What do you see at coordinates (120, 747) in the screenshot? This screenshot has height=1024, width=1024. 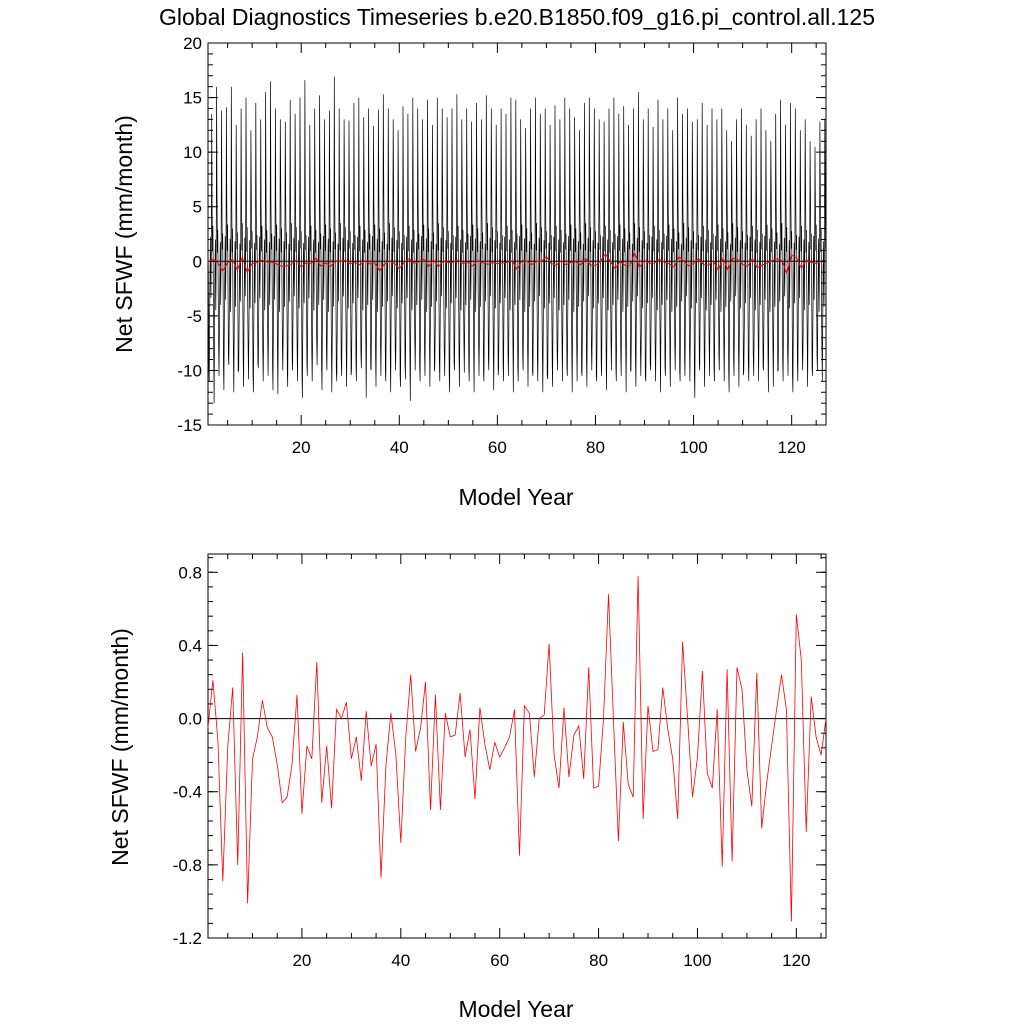 I see `bottom-y-axis-title: Net SFWF (mm/month)` at bounding box center [120, 747].